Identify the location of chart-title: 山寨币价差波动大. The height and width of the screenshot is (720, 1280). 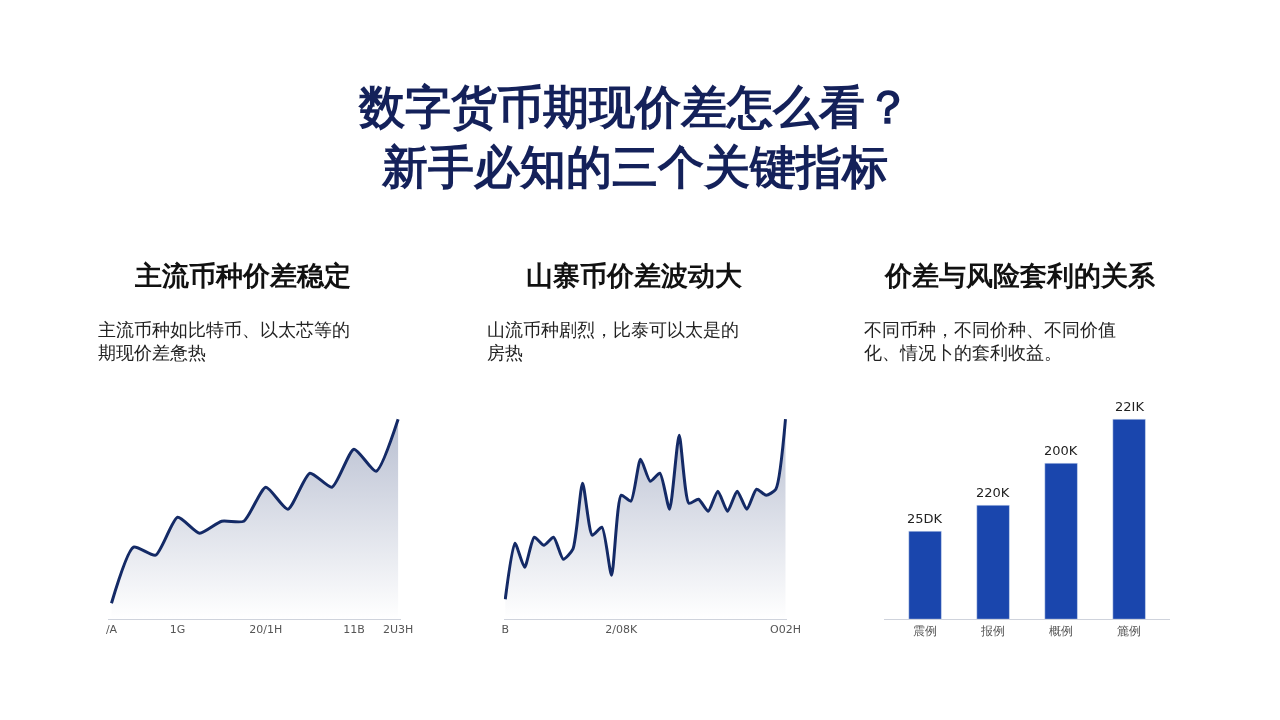
(634, 275).